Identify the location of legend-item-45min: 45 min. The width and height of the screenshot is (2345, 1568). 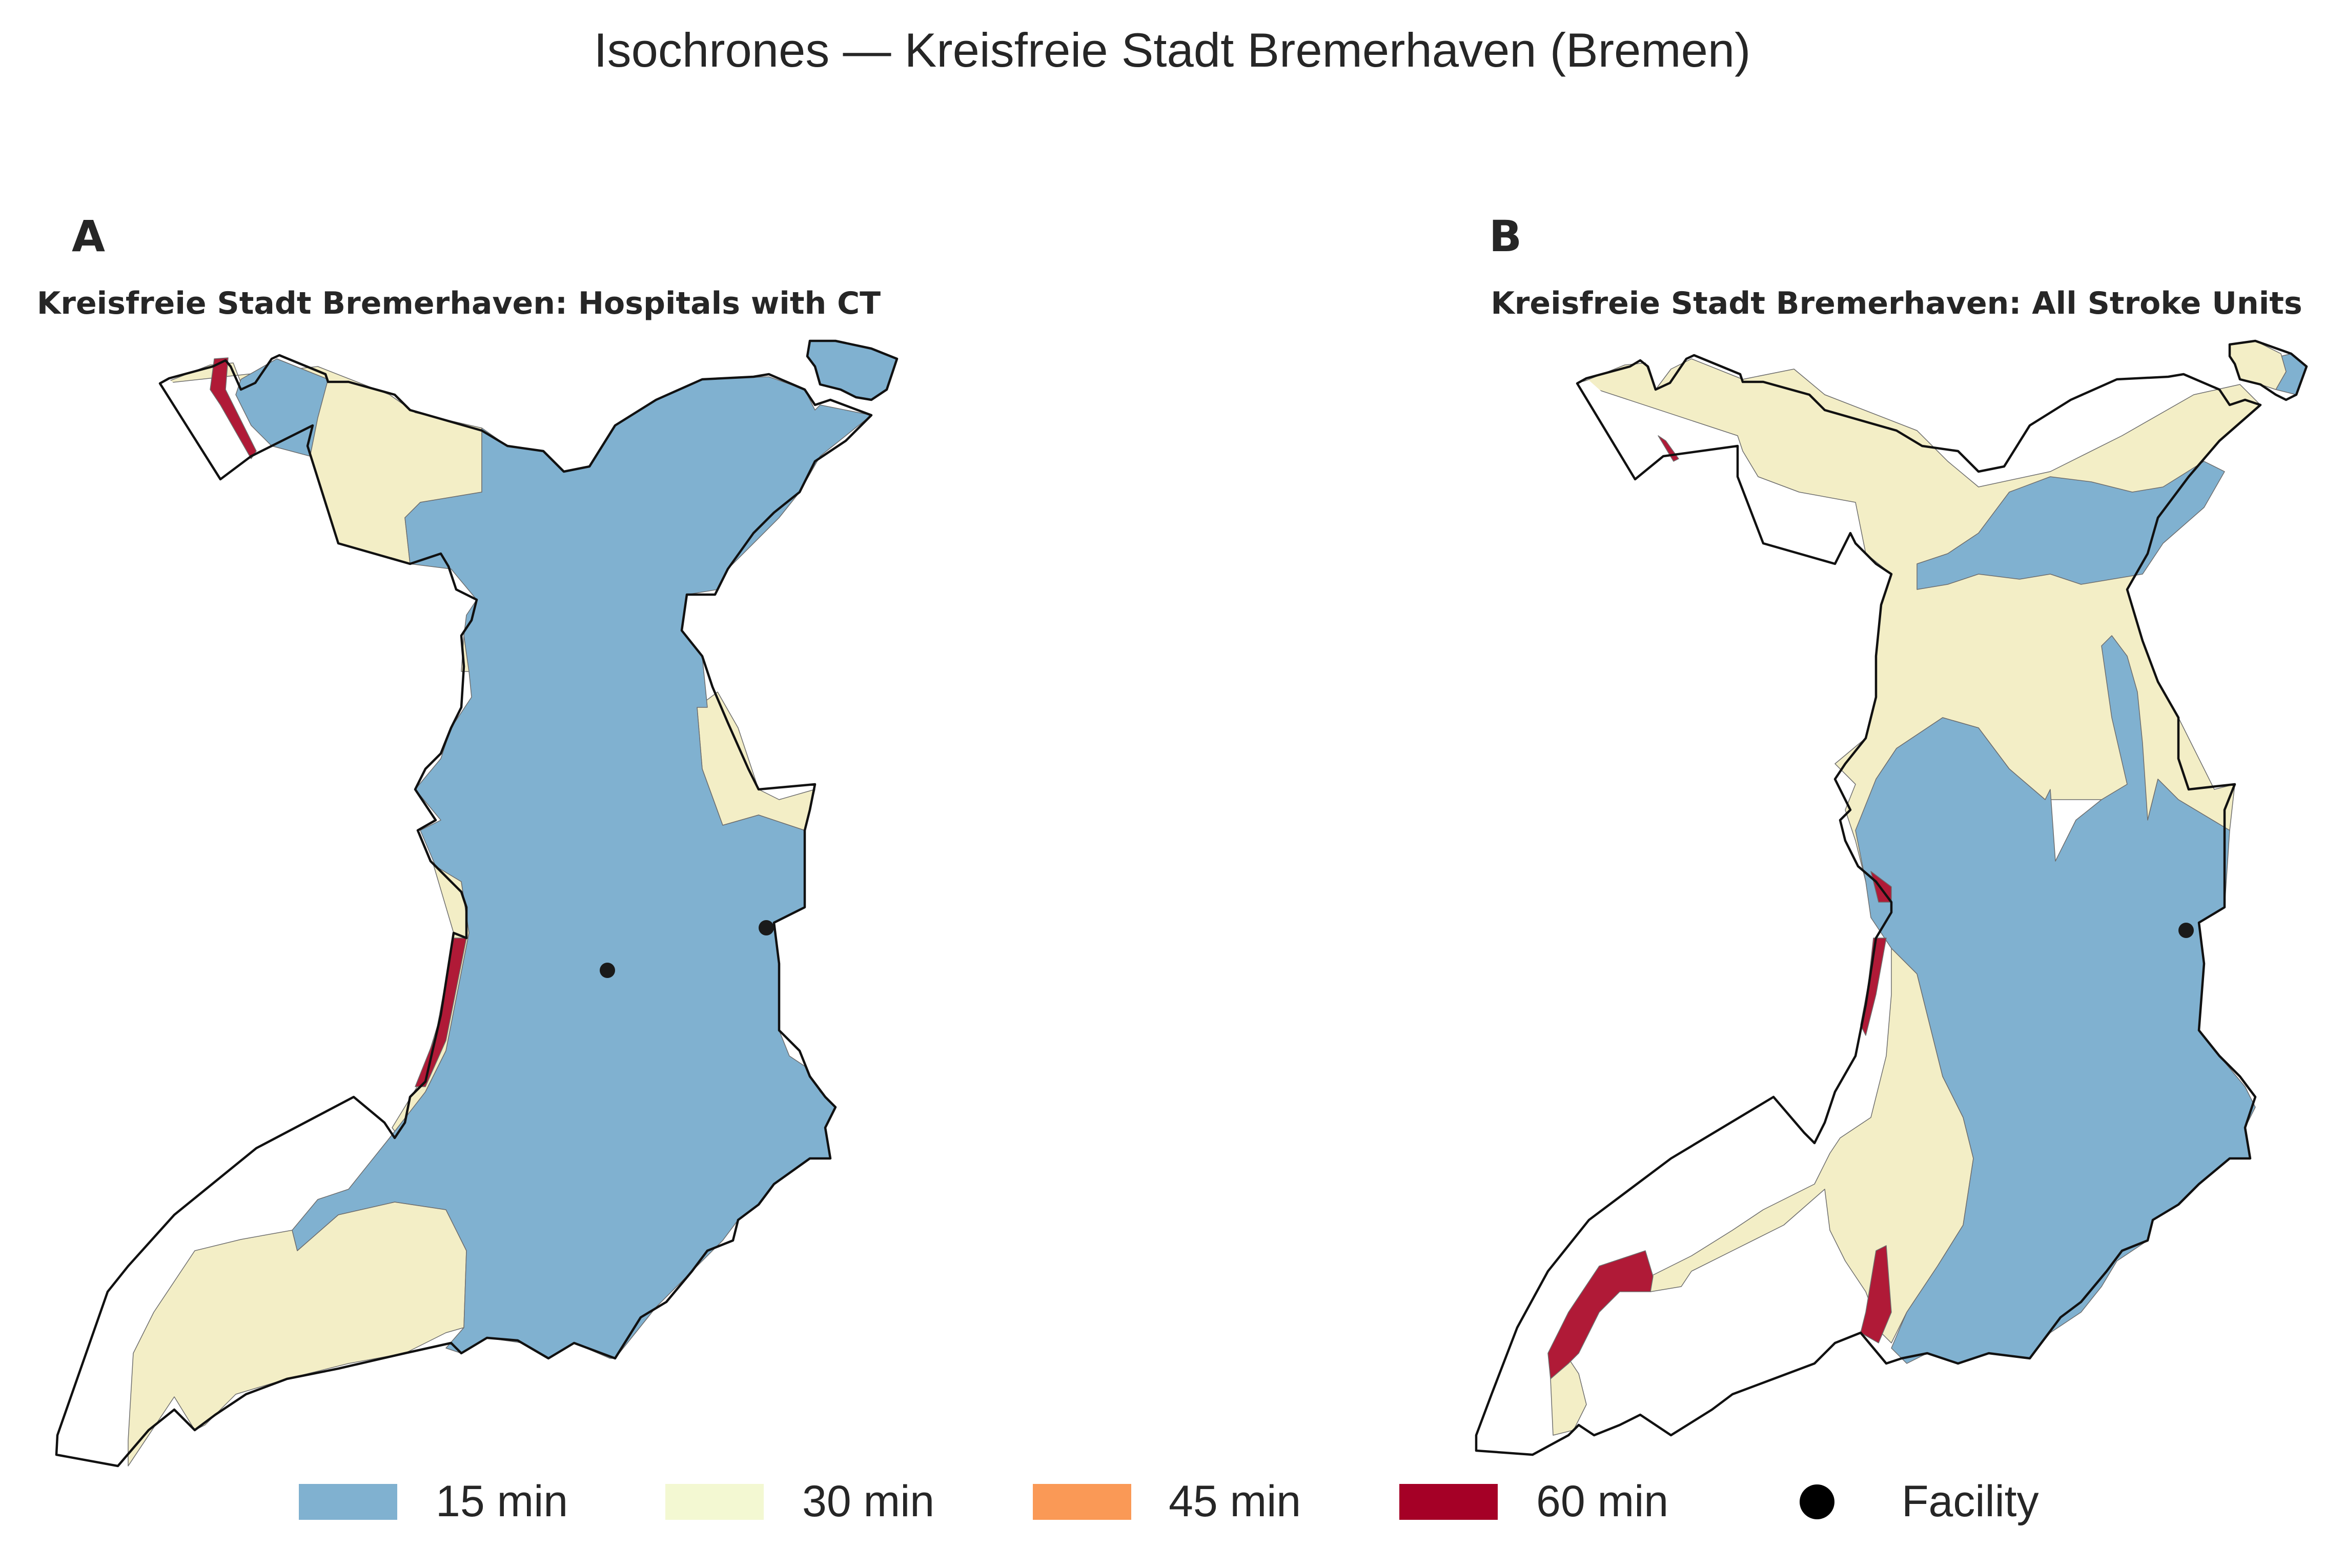
(1167, 1501).